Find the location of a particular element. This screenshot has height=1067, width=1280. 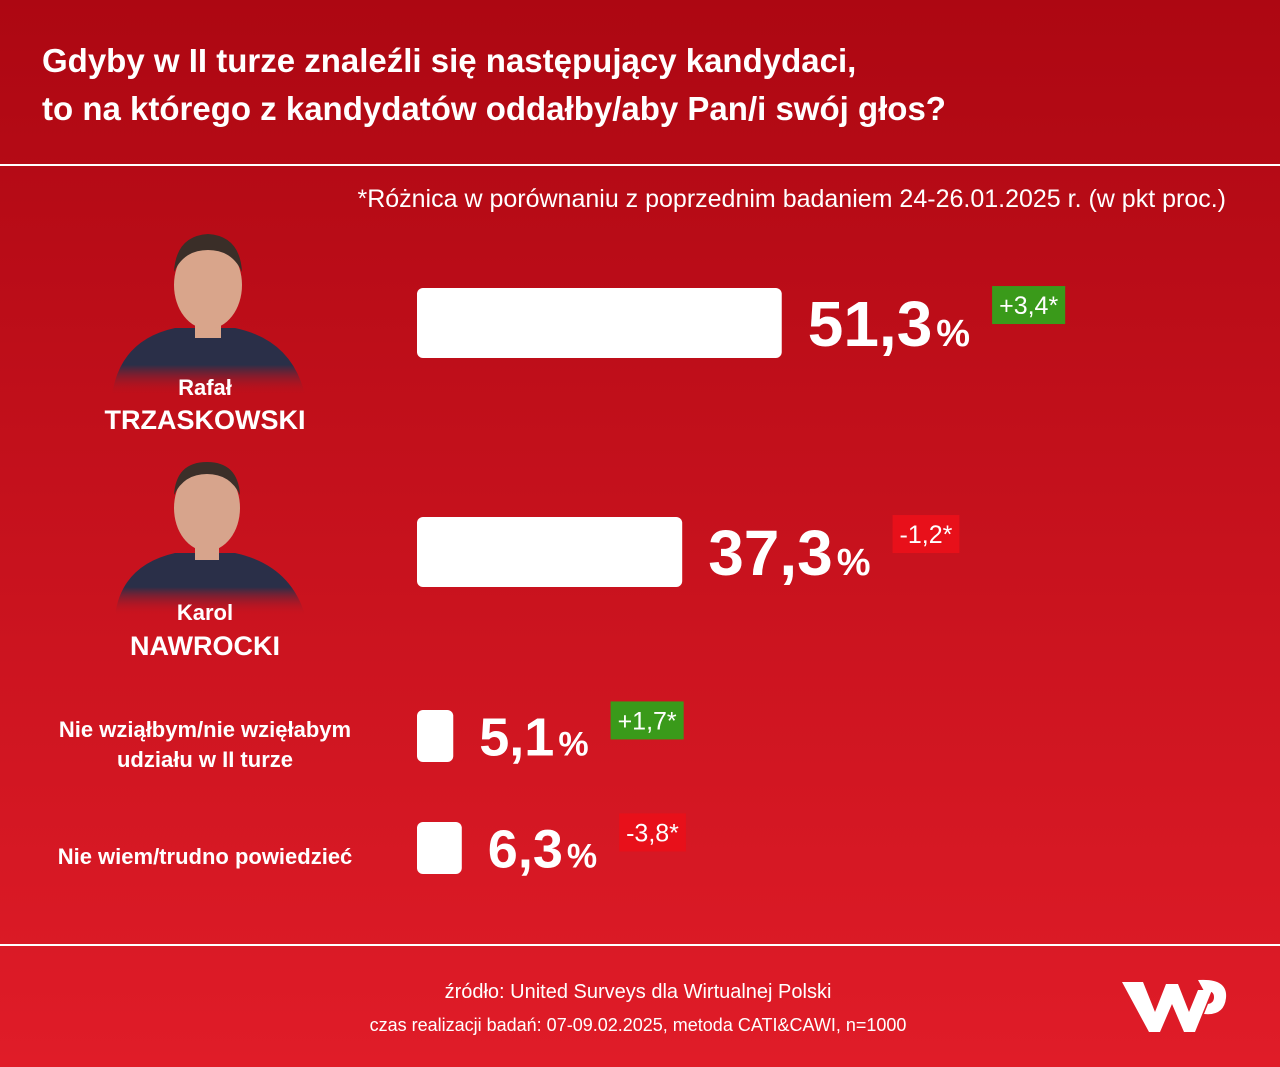

change-label: -3,8* is located at coordinates (652, 833).